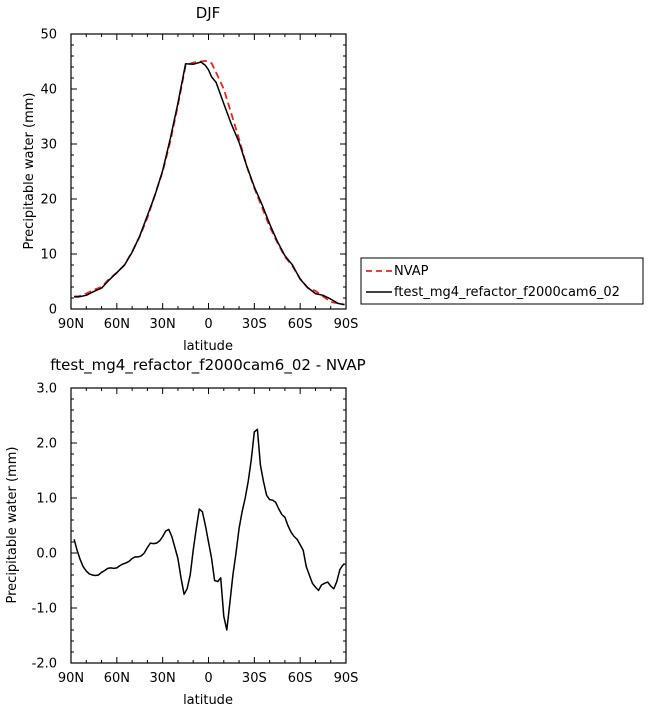  I want to click on bottom-y-tick-label: 0.0, so click(46, 554).